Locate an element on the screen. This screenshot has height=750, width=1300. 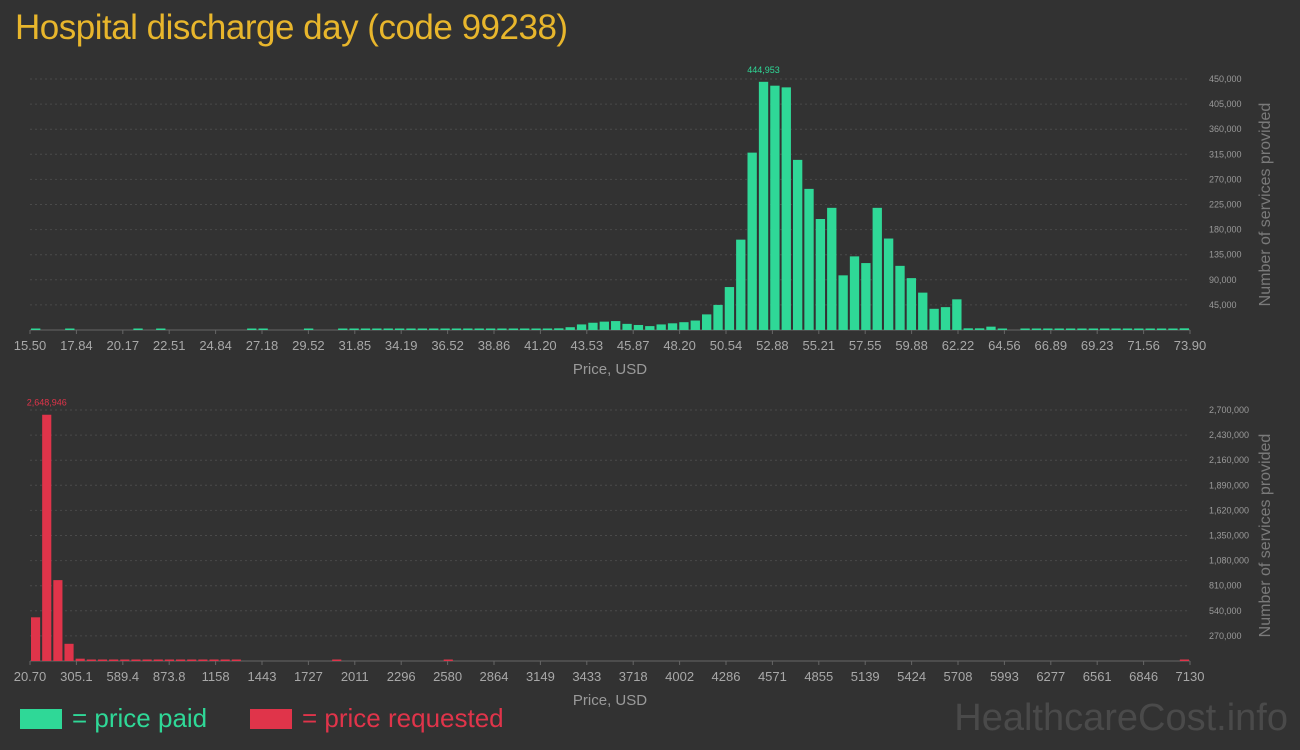
x-tick-label: 2864 is located at coordinates (494, 676).